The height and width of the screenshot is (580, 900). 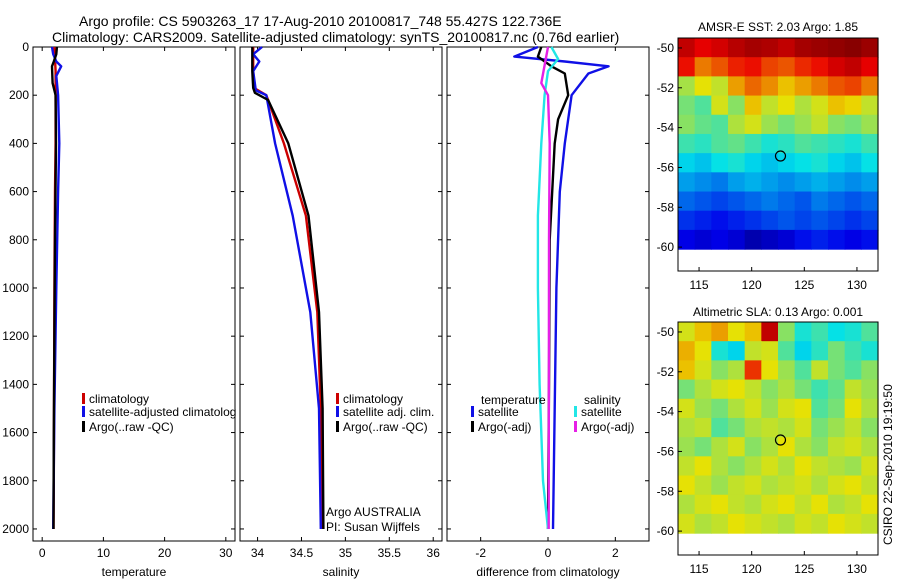 What do you see at coordinates (666, 207) in the screenshot?
I see `amsre_sst-lat-tick-label: -58` at bounding box center [666, 207].